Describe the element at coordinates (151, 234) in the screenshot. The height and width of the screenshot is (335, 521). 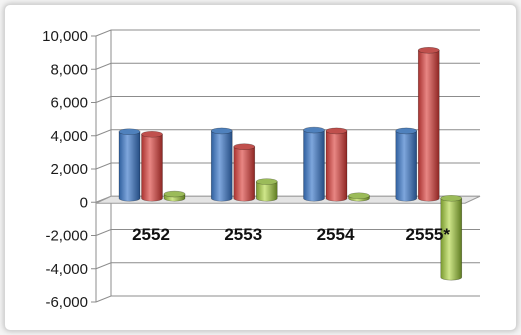
I see `x-category-label: 2552` at that location.